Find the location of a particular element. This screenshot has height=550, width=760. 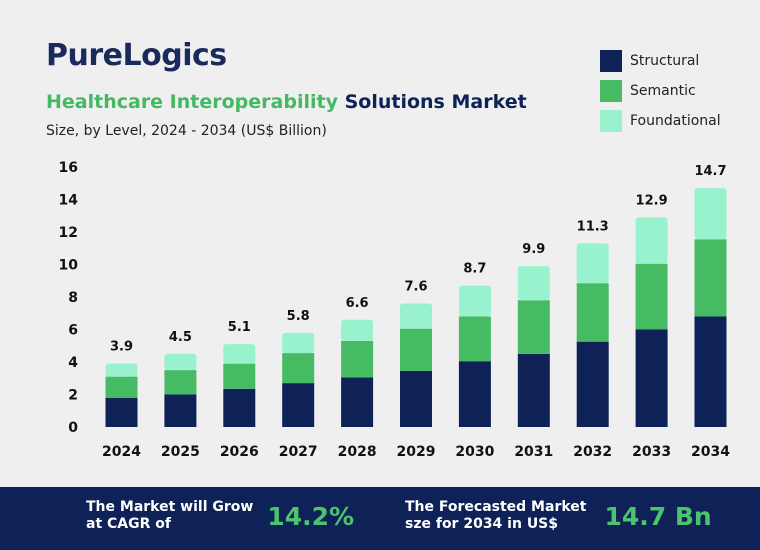

legend-item-semantic: Semantic is located at coordinates (660, 91).